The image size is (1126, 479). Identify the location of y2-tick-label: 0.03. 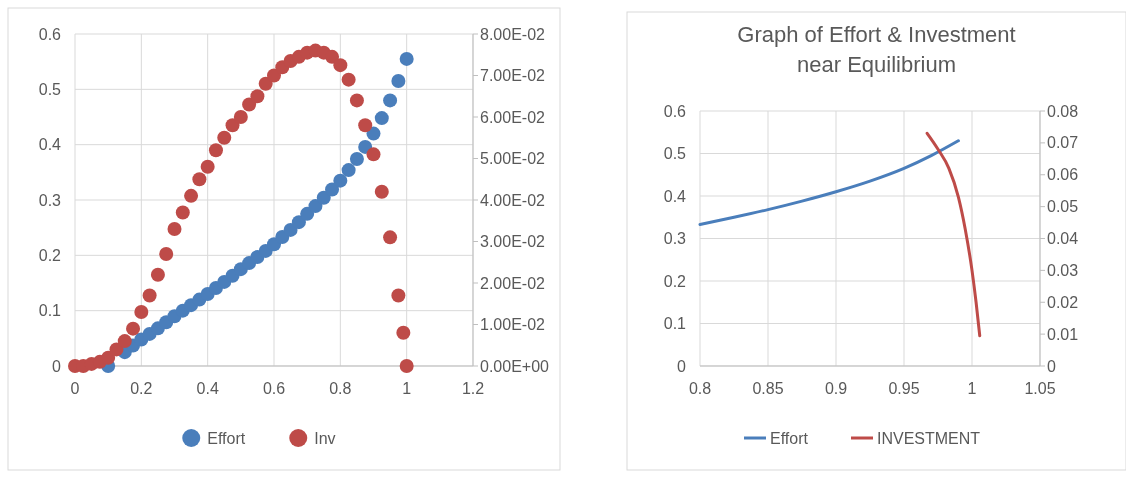
(1063, 270).